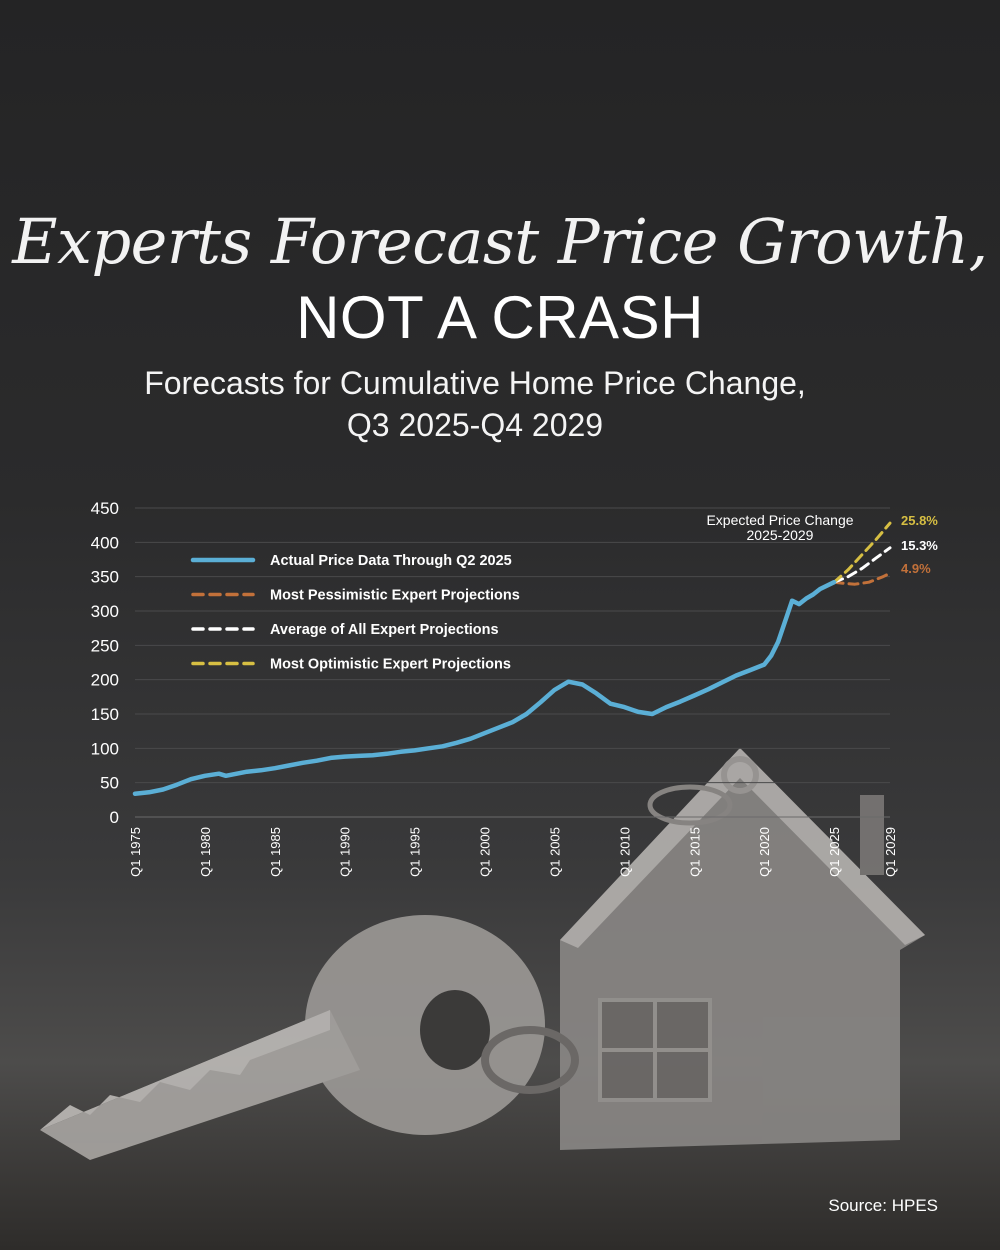  Describe the element at coordinates (384, 630) in the screenshot. I see `legend-label-2: Average of All Expert Projections` at that location.